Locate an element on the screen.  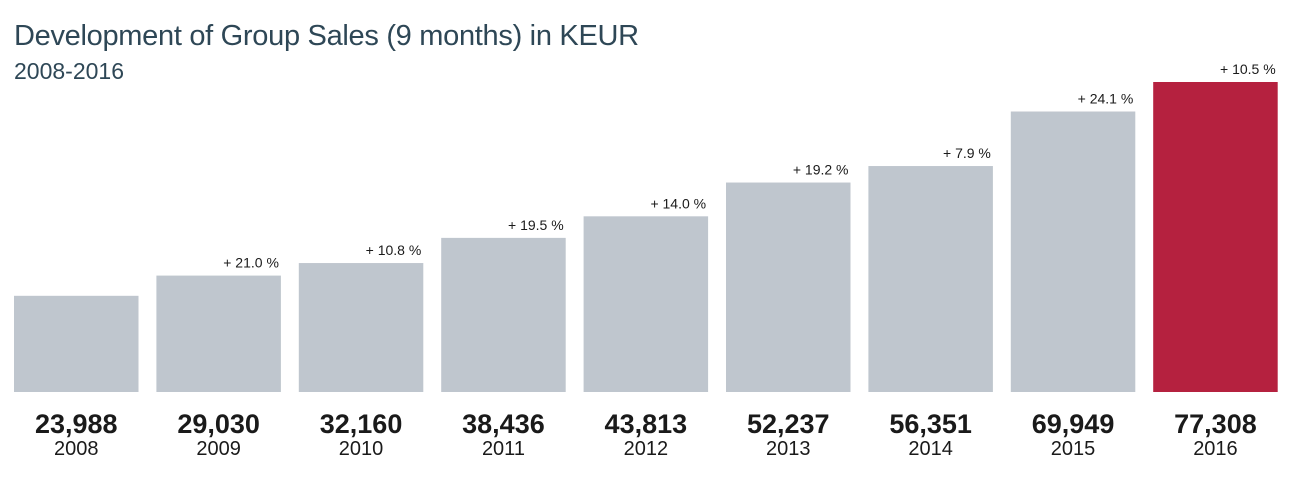
value-label: 23,988 is located at coordinates (76, 424).